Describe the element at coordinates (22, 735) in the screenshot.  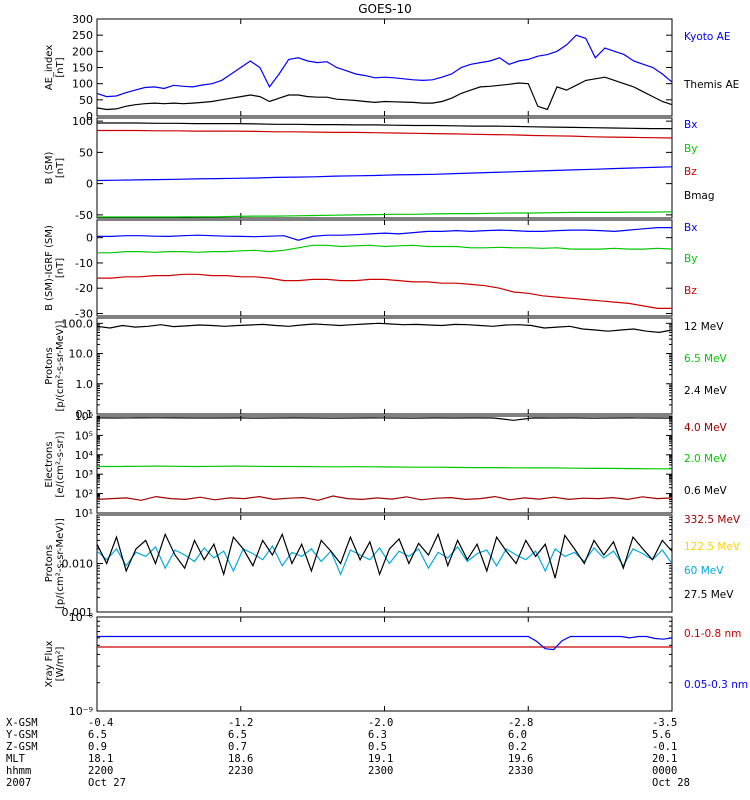
I see `orbit-row-label: Y-GSM` at that location.